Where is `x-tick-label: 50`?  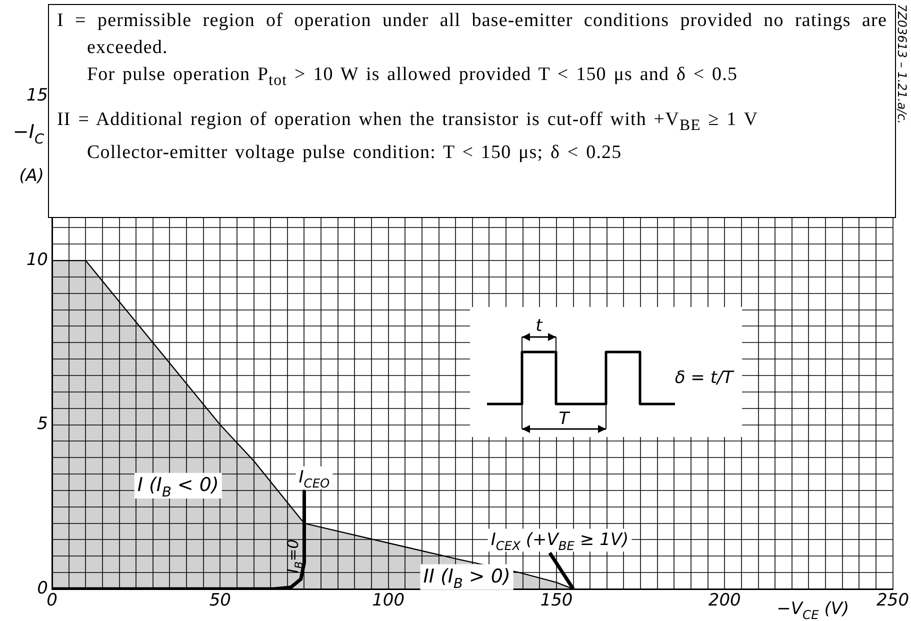 x-tick-label: 50 is located at coordinates (220, 600).